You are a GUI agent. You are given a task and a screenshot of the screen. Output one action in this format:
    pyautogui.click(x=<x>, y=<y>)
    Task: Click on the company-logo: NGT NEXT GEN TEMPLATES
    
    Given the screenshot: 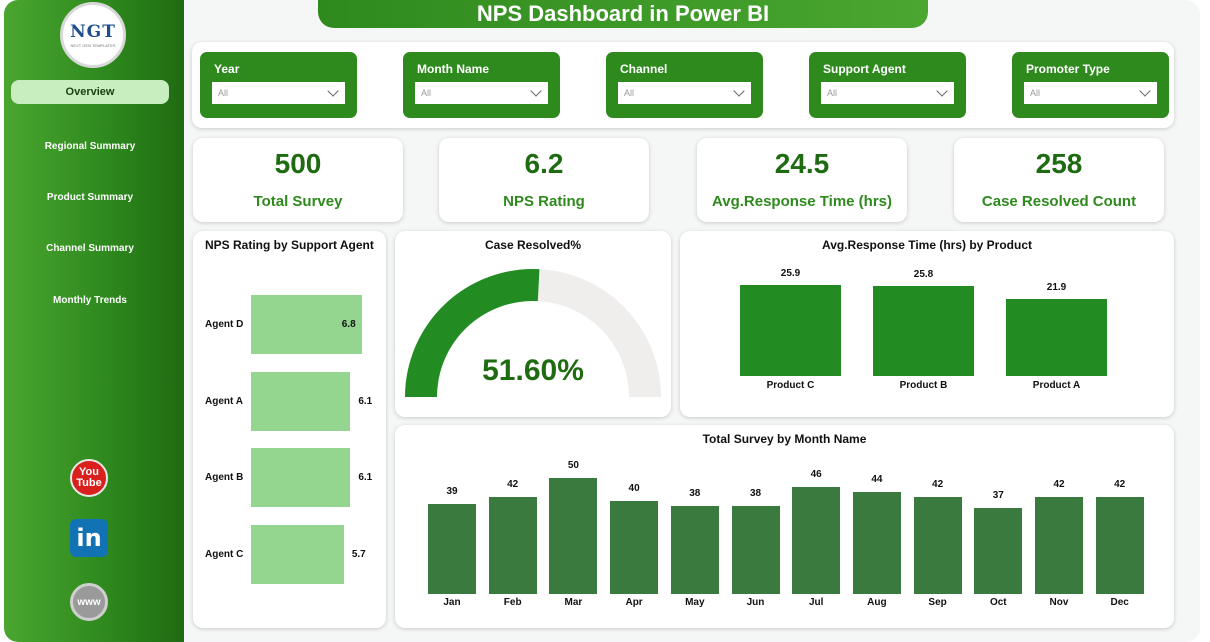 What is the action you would take?
    pyautogui.click(x=93, y=35)
    